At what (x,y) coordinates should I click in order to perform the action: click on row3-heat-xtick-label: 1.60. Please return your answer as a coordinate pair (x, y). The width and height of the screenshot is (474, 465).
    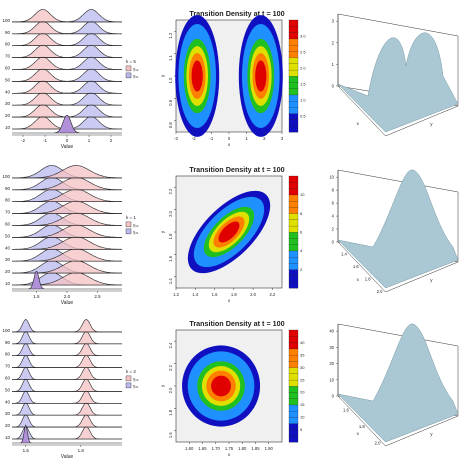
    Looking at the image, I should click on (189, 448).